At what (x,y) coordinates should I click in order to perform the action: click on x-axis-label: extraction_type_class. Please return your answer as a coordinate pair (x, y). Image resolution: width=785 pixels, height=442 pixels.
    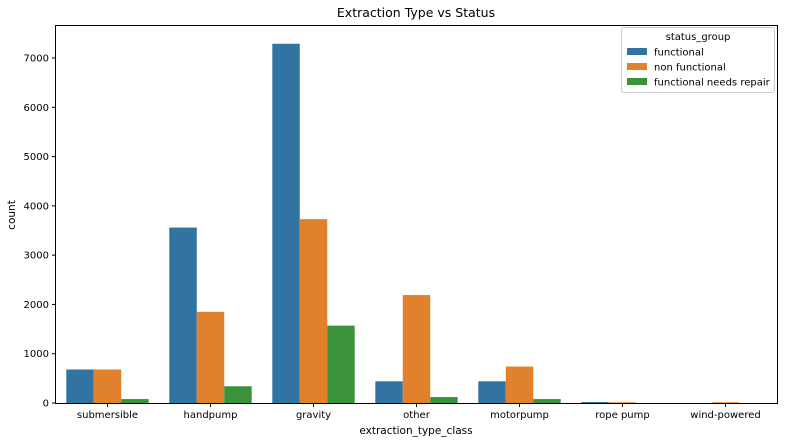
    Looking at the image, I should click on (415, 431).